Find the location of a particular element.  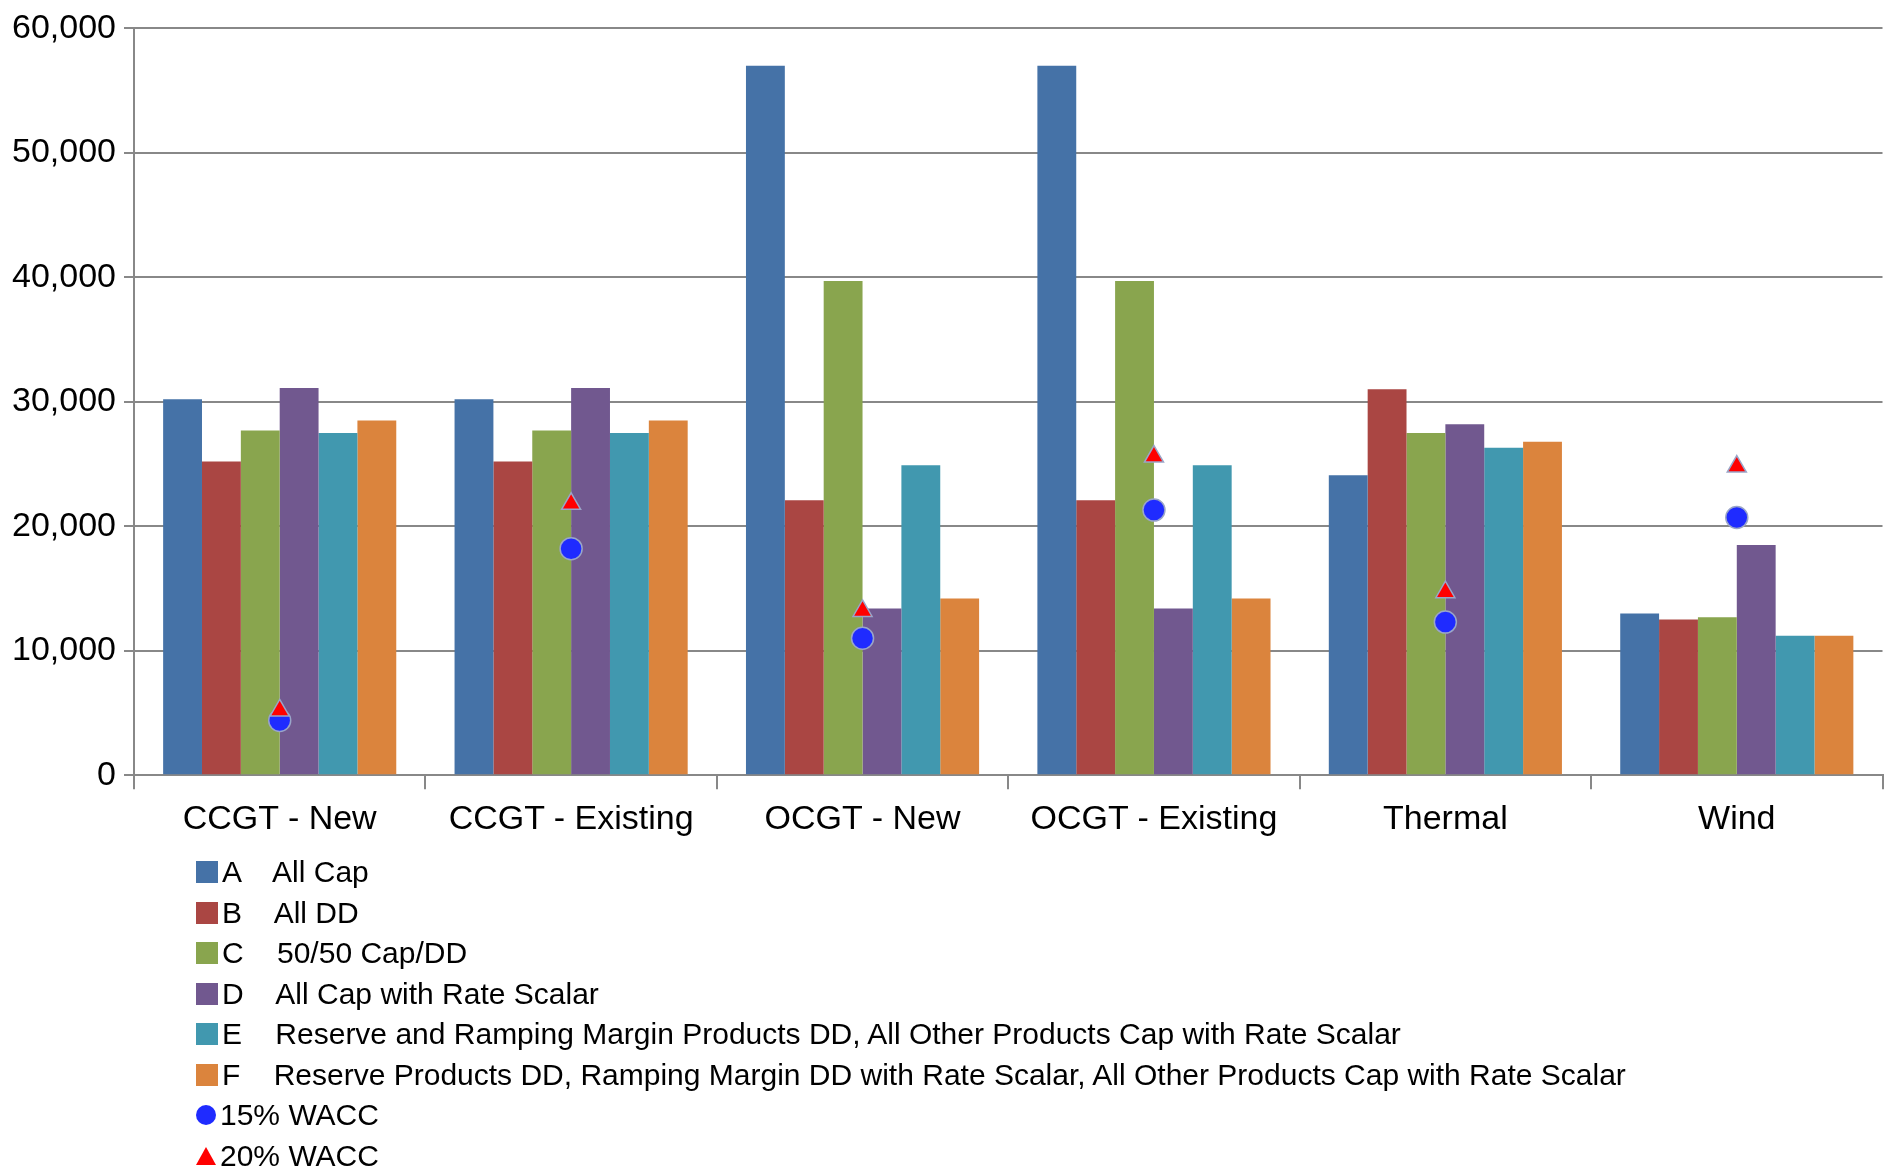

x-tick-label: CCGT - Existing is located at coordinates (571, 816).